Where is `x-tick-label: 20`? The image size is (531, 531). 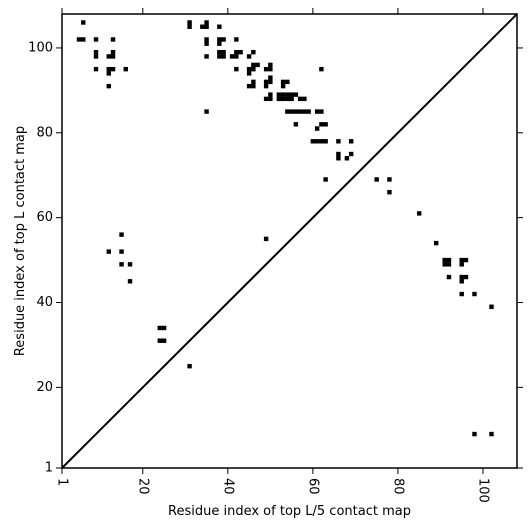
x-tick-label: 20 is located at coordinates (142, 486).